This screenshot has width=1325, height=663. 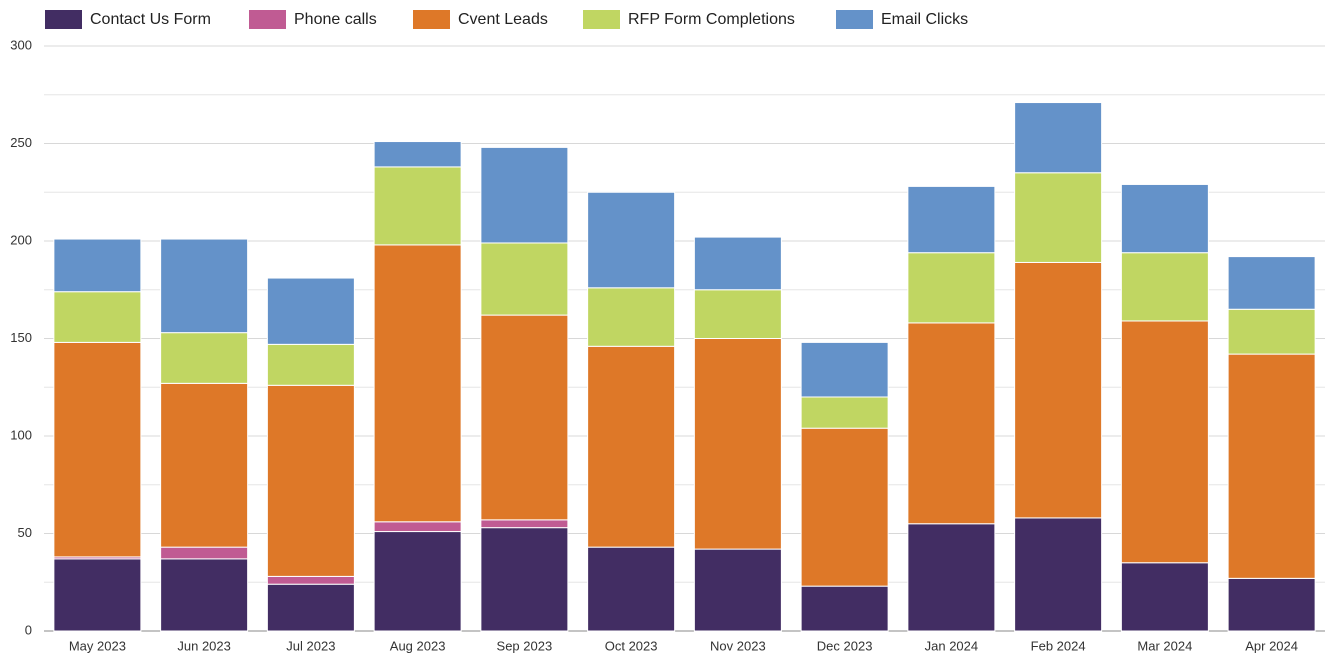 I want to click on y-tick-label: 200, so click(x=21, y=239).